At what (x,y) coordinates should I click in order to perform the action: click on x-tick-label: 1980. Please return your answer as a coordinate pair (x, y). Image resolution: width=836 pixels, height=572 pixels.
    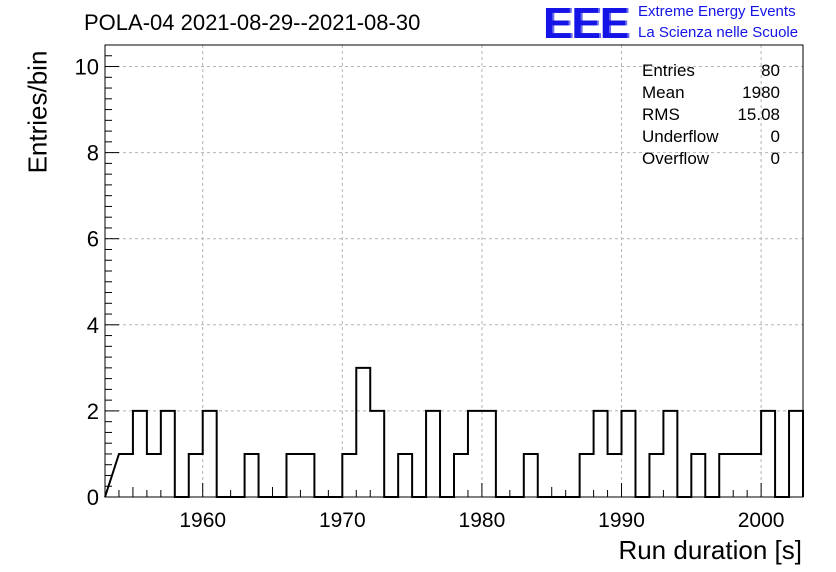
    Looking at the image, I should click on (482, 520).